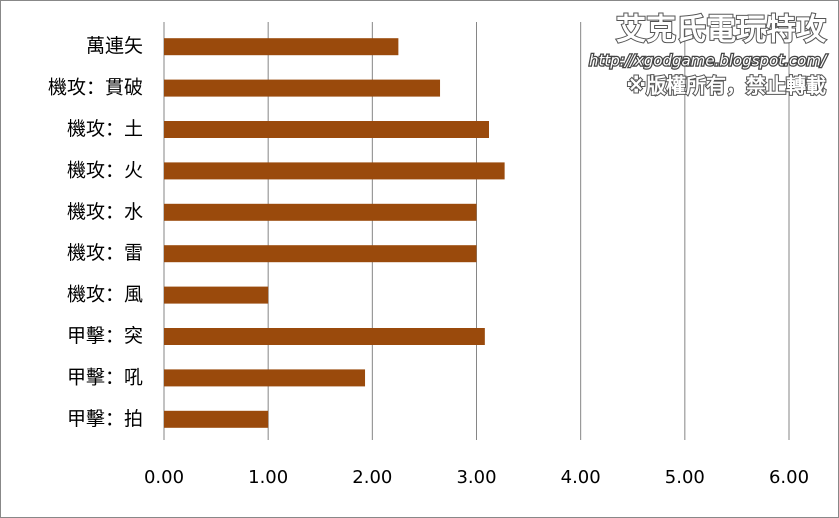 The height and width of the screenshot is (518, 839). What do you see at coordinates (708, 61) in the screenshot?
I see `watermark-url: http://xgodgame.blogspot.com/` at bounding box center [708, 61].